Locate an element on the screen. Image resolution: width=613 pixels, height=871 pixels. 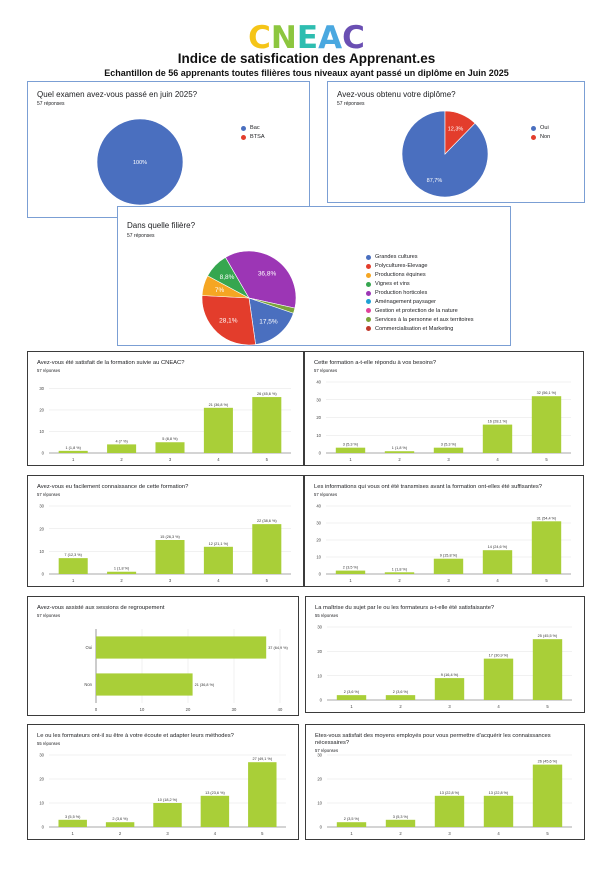
bar-data-label: 9 (15,8 %) is located at coordinates (449, 556).